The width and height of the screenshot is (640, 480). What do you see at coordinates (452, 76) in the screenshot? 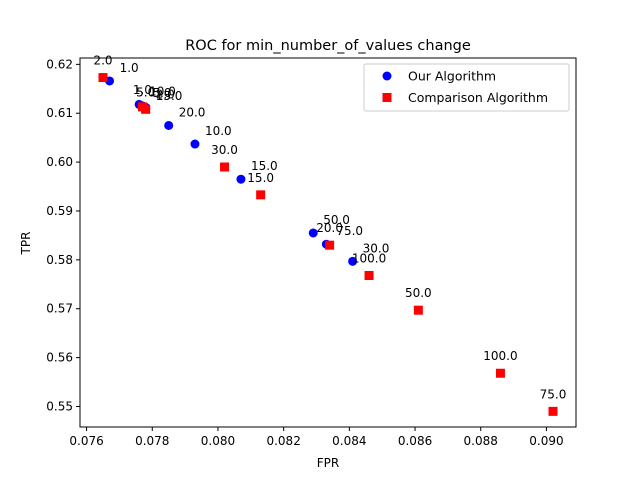
I see `legend-label-our-algorithm: Our Algorithm` at bounding box center [452, 76].